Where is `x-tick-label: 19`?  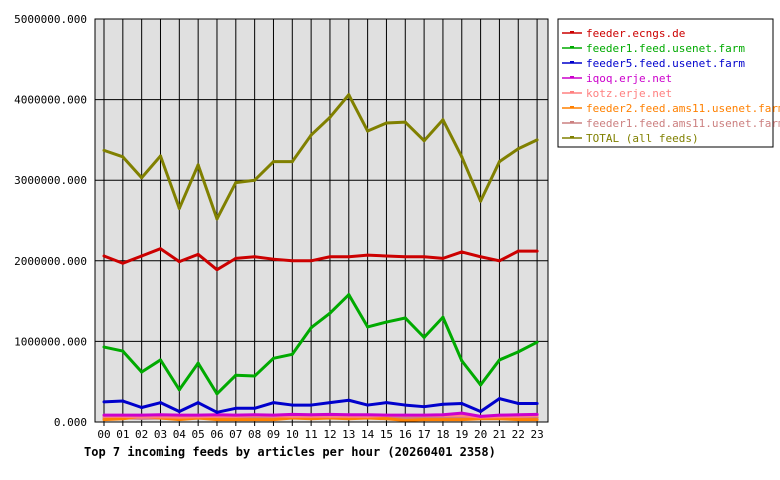 x-tick-label: 19 is located at coordinates (461, 434).